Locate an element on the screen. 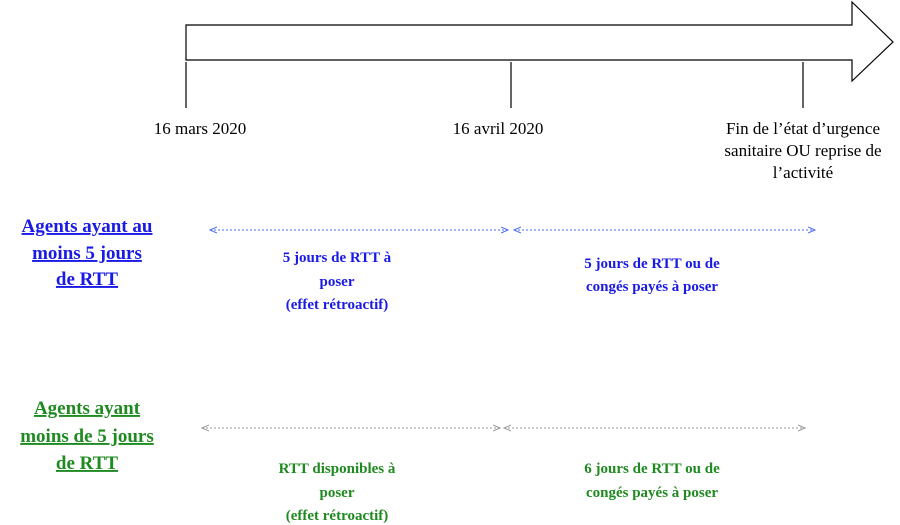 This screenshot has width=900, height=525. timeline-arrow is located at coordinates (539, 41).